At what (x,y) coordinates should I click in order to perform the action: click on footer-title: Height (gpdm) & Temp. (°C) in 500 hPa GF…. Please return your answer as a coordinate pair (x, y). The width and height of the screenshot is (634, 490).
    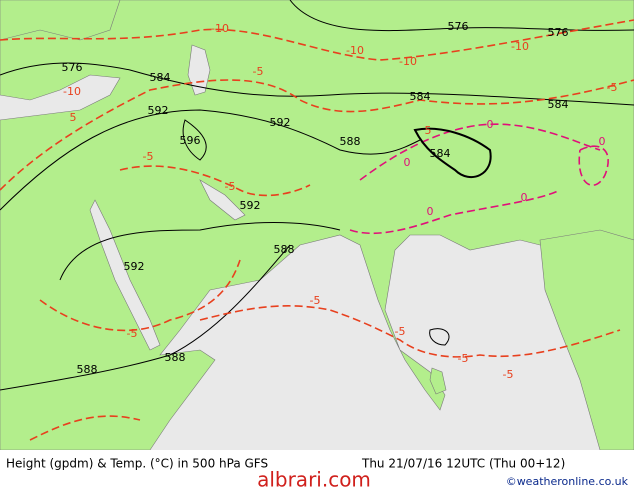
    Looking at the image, I should click on (137, 464).